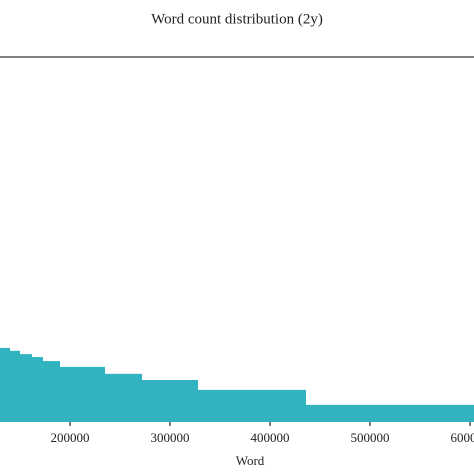 The height and width of the screenshot is (474, 474). What do you see at coordinates (70, 437) in the screenshot?
I see `x-tick-label: 200000` at bounding box center [70, 437].